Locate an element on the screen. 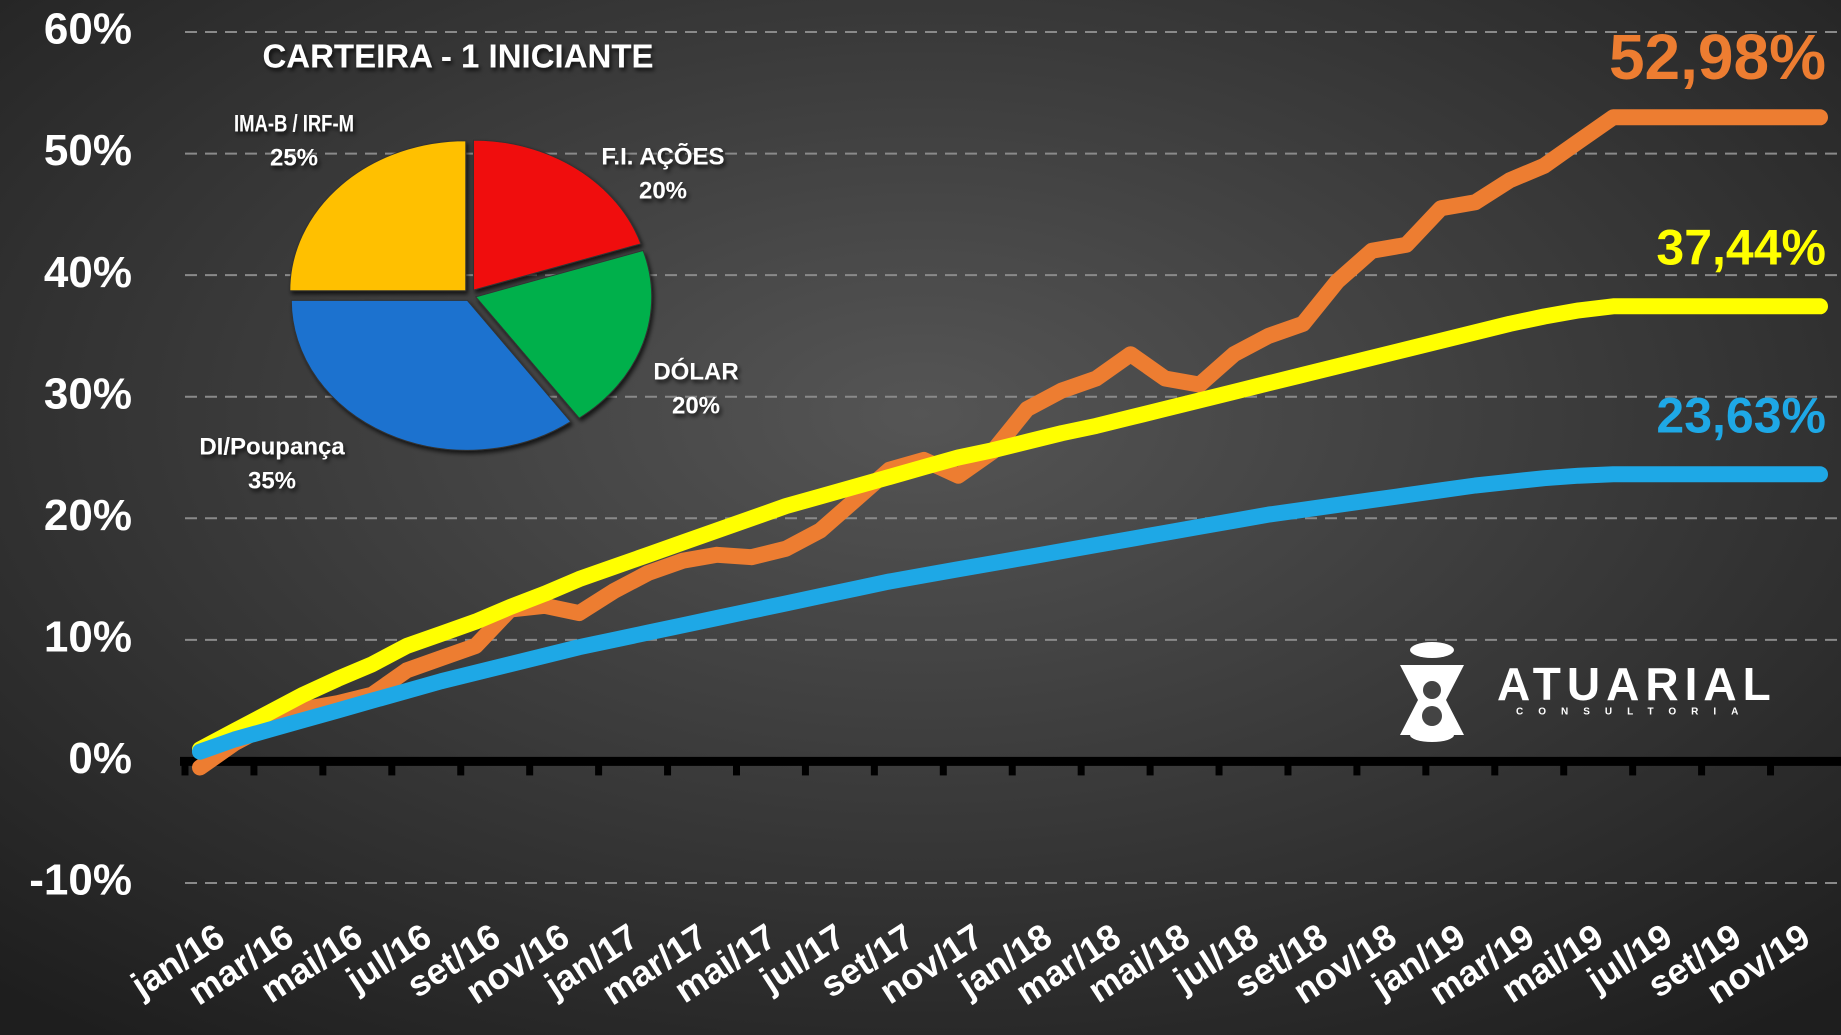 Image resolution: width=1841 pixels, height=1035 pixels. y-tick-label: 20% is located at coordinates (88, 515).